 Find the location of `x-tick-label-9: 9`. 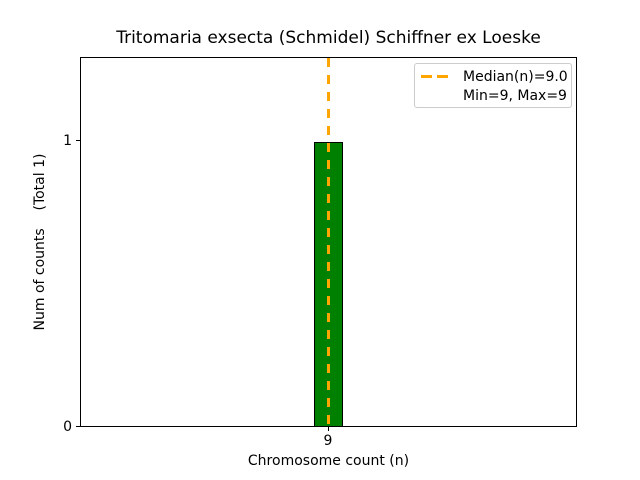

x-tick-label-9: 9 is located at coordinates (328, 441).